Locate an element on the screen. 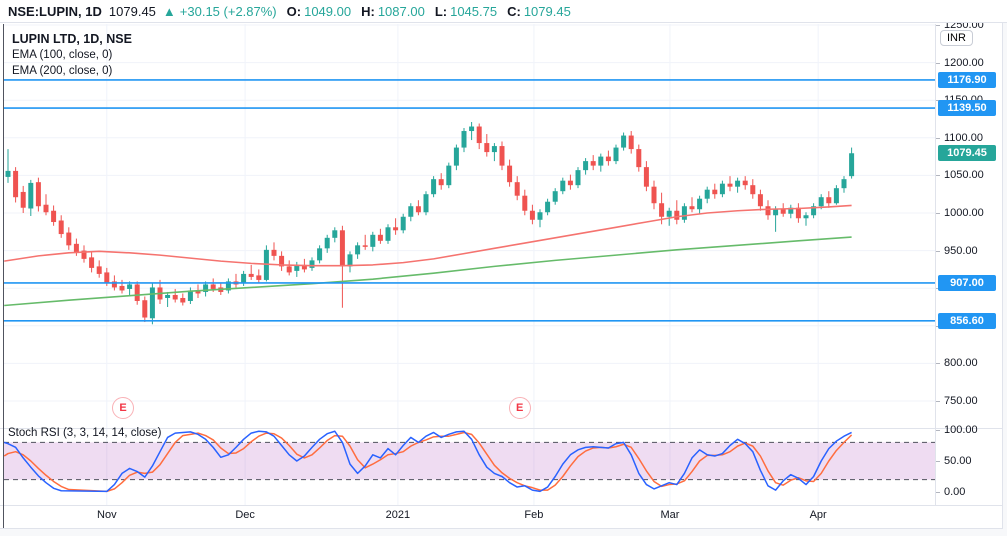 The image size is (1007, 536). pane-separator is located at coordinates (501, 428).